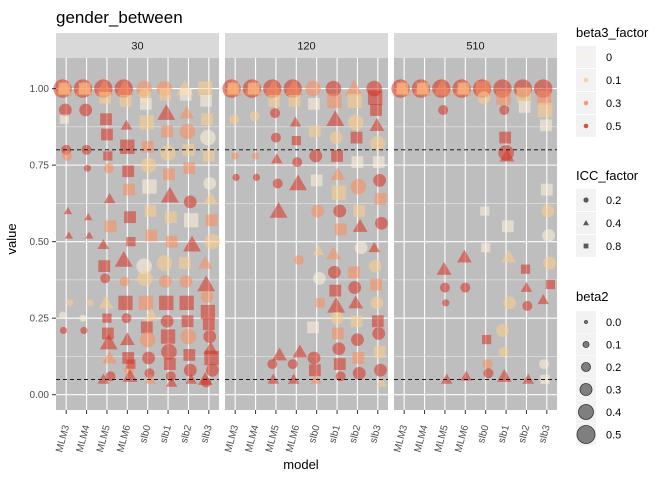 Image resolution: width=672 pixels, height=480 pixels. What do you see at coordinates (475, 47) in the screenshot?
I see `facet-strip-label: 510` at bounding box center [475, 47].